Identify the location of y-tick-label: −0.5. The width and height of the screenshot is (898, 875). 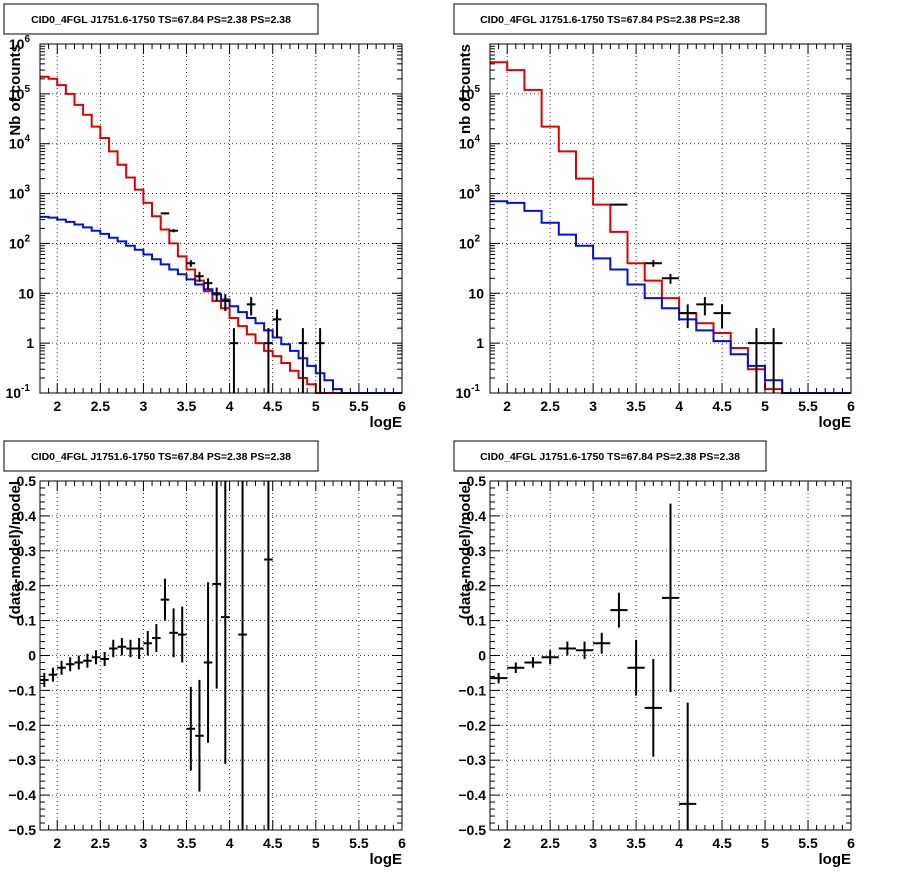
(472, 830).